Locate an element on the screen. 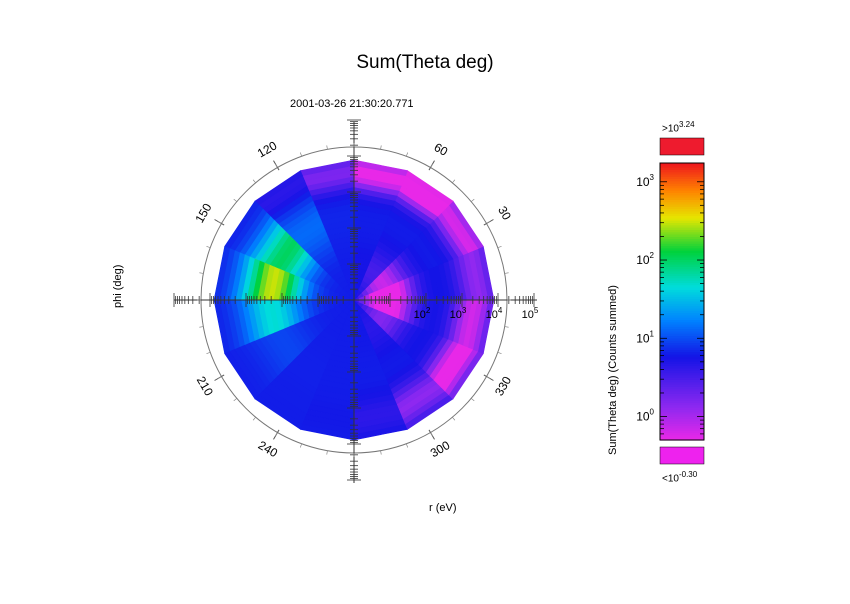  colorbar-tick-label: 10³ is located at coordinates (645, 181).